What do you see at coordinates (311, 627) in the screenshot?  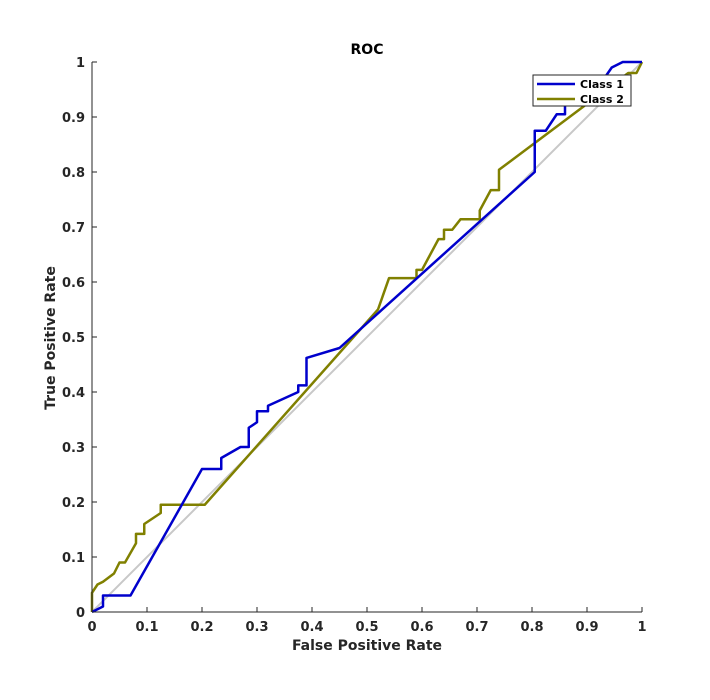 I see `x-tick-label: 0.4` at bounding box center [311, 627].